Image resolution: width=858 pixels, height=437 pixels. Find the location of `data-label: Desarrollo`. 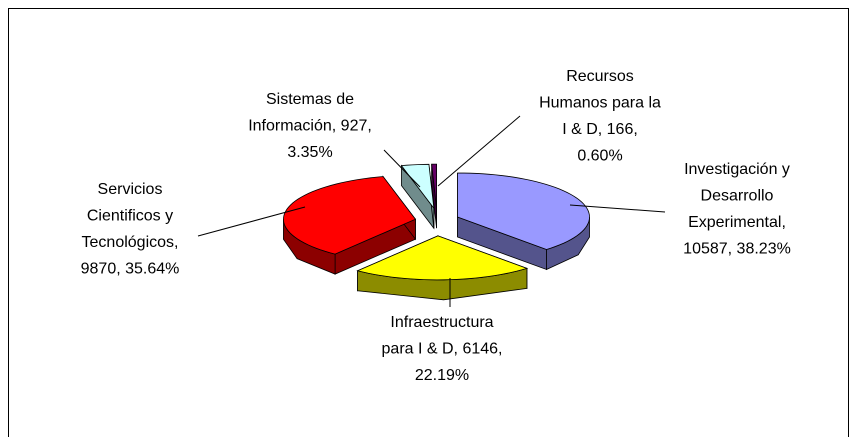

data-label: Desarrollo is located at coordinates (737, 196).